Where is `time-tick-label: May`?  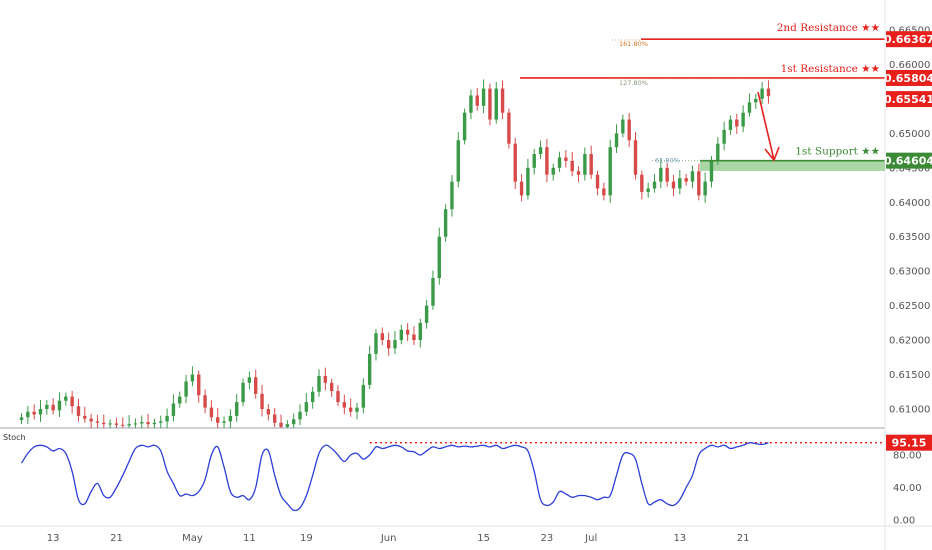
time-tick-label: May is located at coordinates (192, 538).